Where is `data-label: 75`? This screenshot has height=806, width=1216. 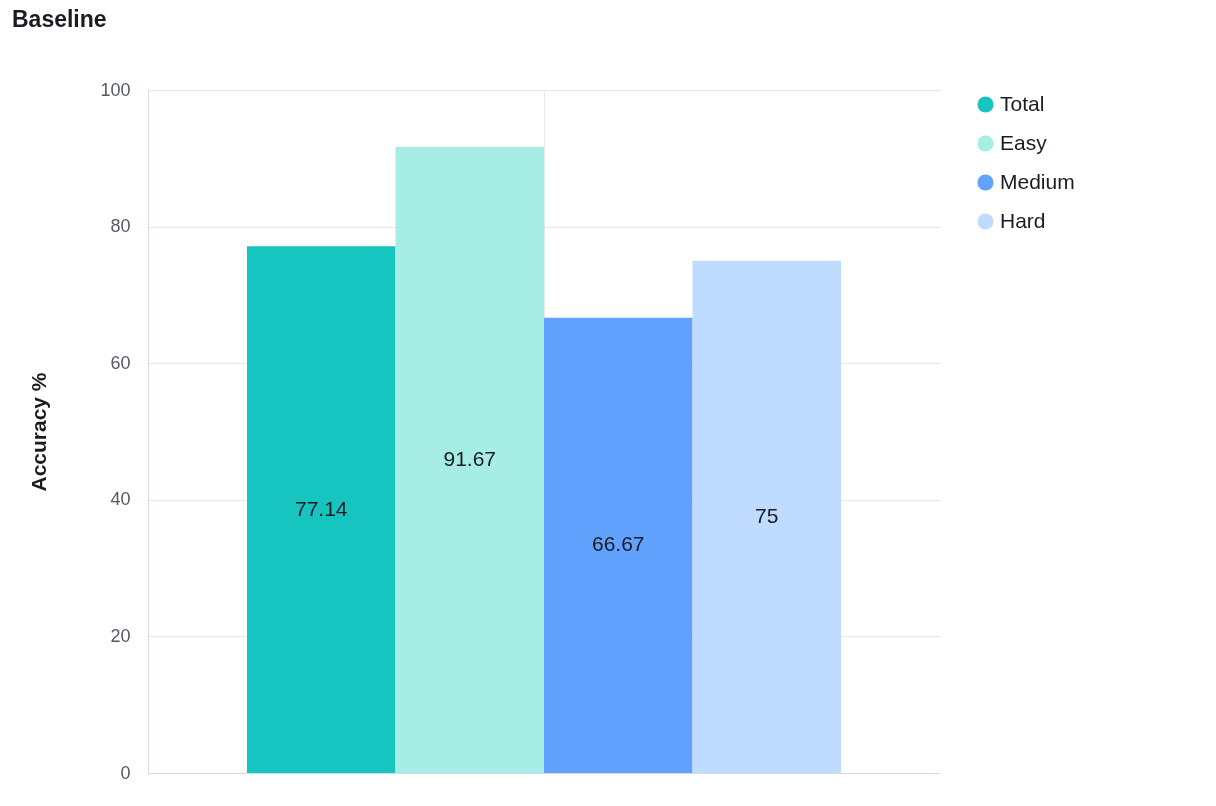
data-label: 75 is located at coordinates (767, 515).